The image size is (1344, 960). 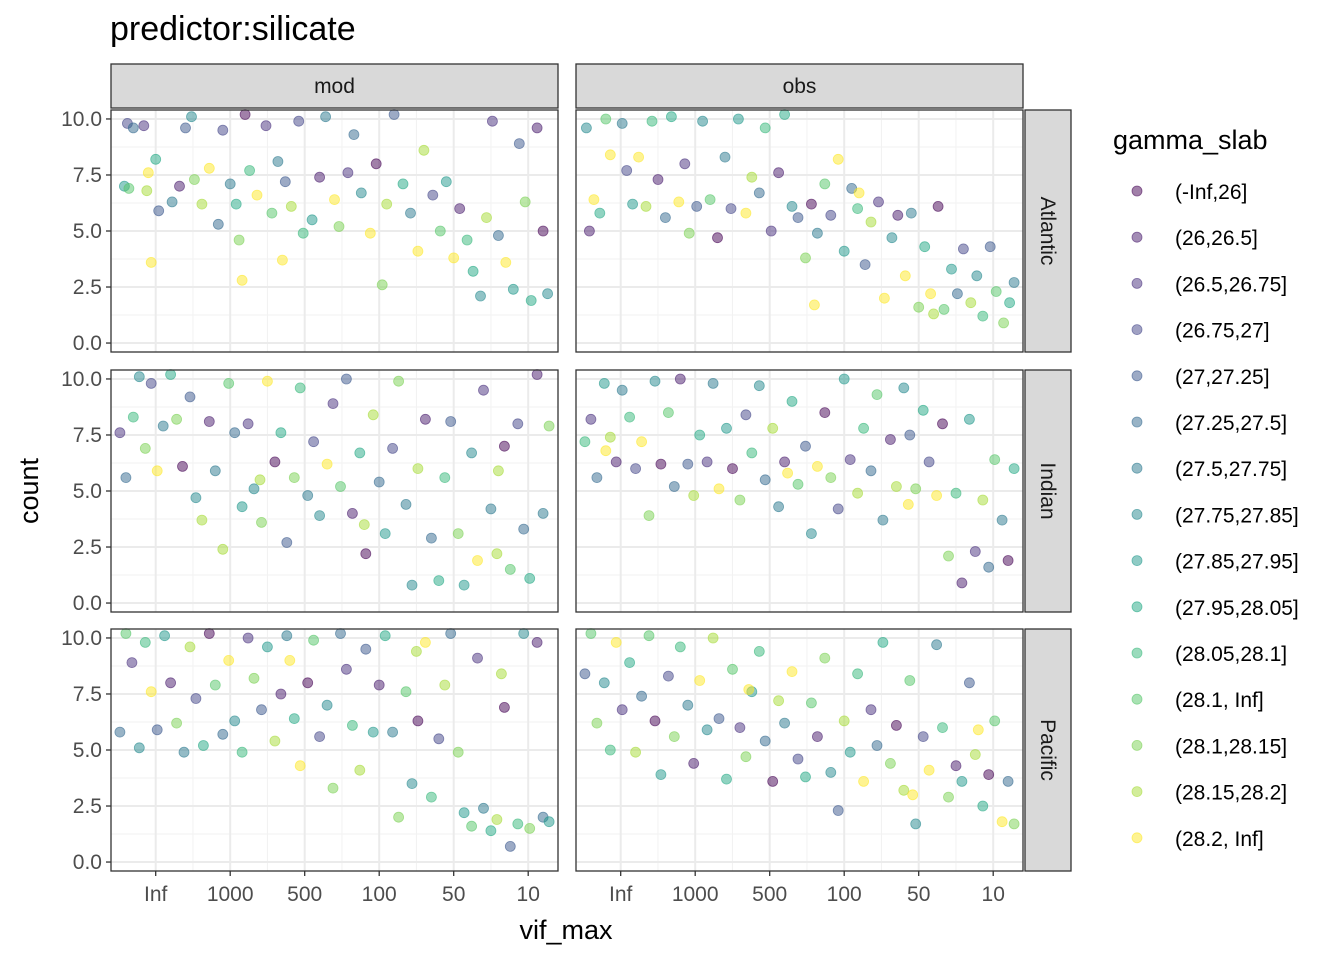 What do you see at coordinates (566, 930) in the screenshot?
I see `x-axis-label: vif_max` at bounding box center [566, 930].